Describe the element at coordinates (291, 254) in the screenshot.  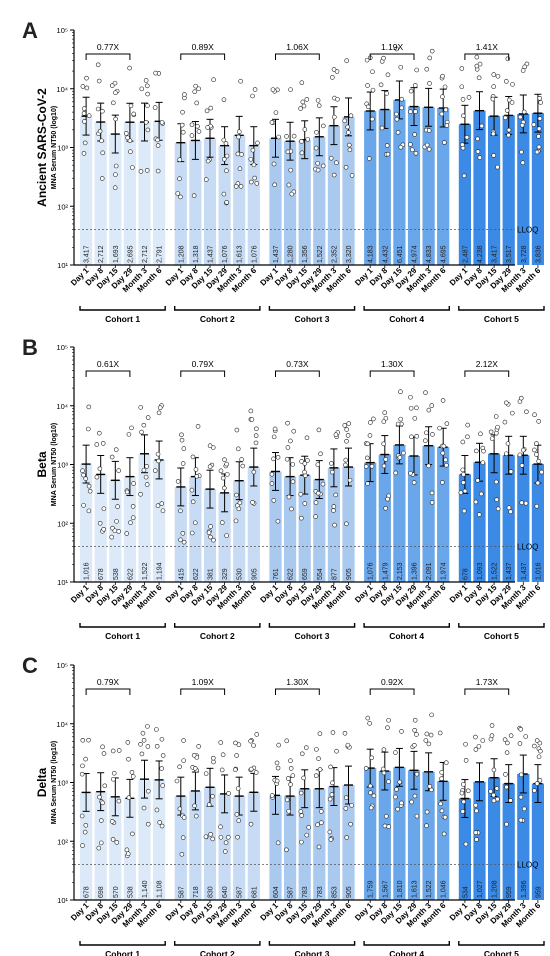
I see `bar-value-label: 1,280` at that location.